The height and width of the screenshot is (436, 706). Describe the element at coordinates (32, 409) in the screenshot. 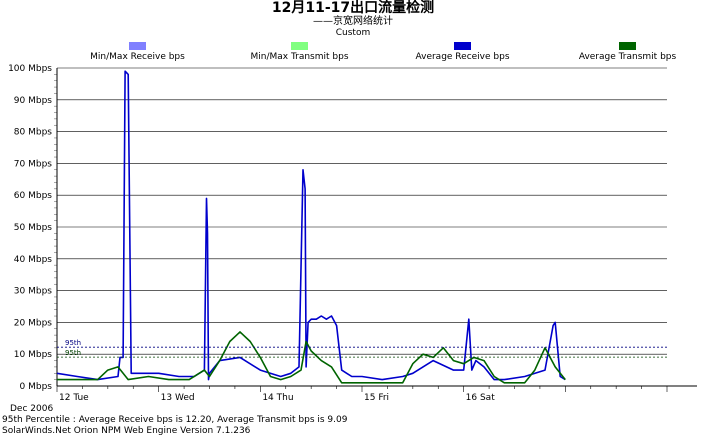

I see `footer-date: Dec 2006` at that location.